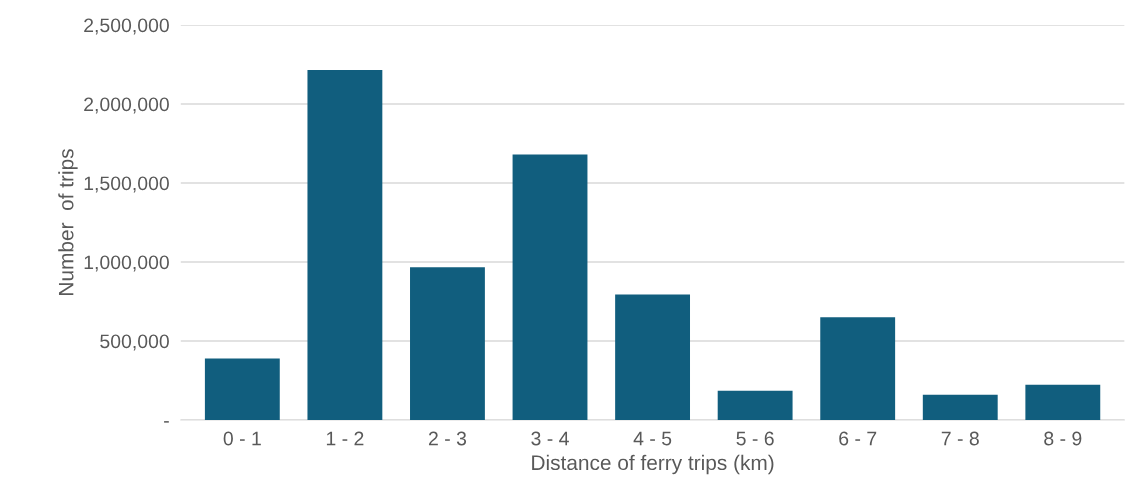 The image size is (1130, 500). I want to click on y-tick-label: 2,500,000, so click(126, 26).